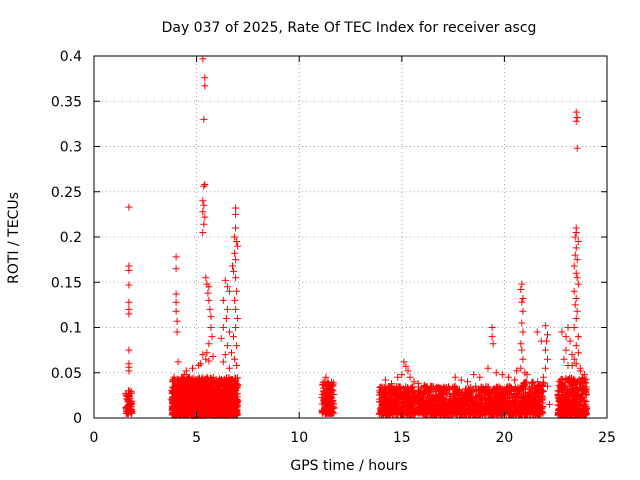 The height and width of the screenshot is (480, 640). What do you see at coordinates (71, 329) in the screenshot?
I see `y-tick-label: 0.1` at bounding box center [71, 329].